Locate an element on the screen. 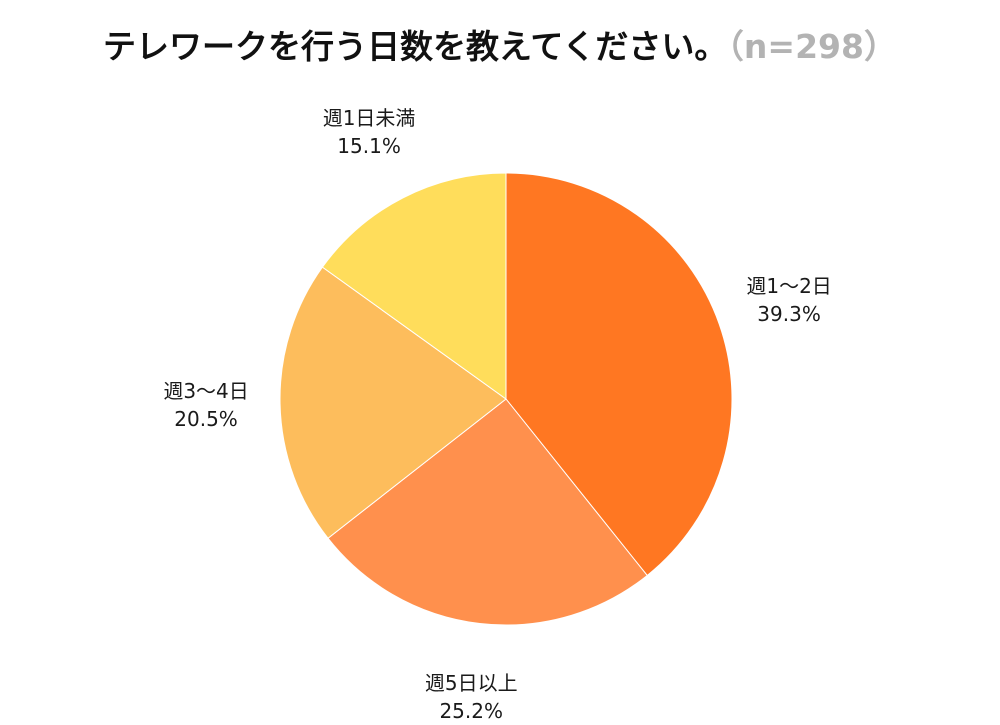 The image size is (1000, 725). chart-title: テレワークを行う日数を教えてください。（n=298） is located at coordinates (500, 46).